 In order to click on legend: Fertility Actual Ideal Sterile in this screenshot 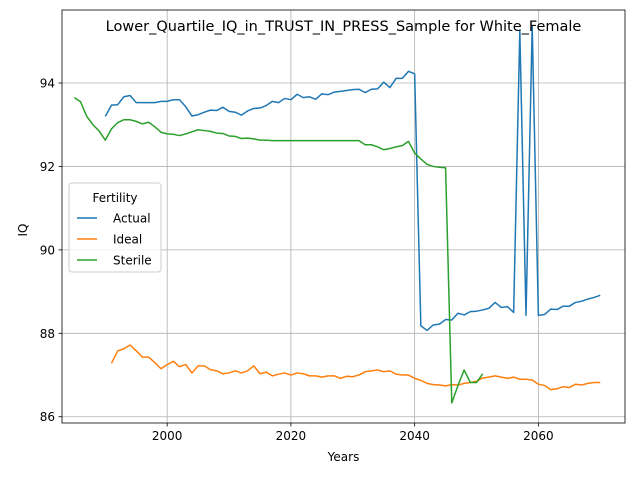, I will do `click(115, 227)`.